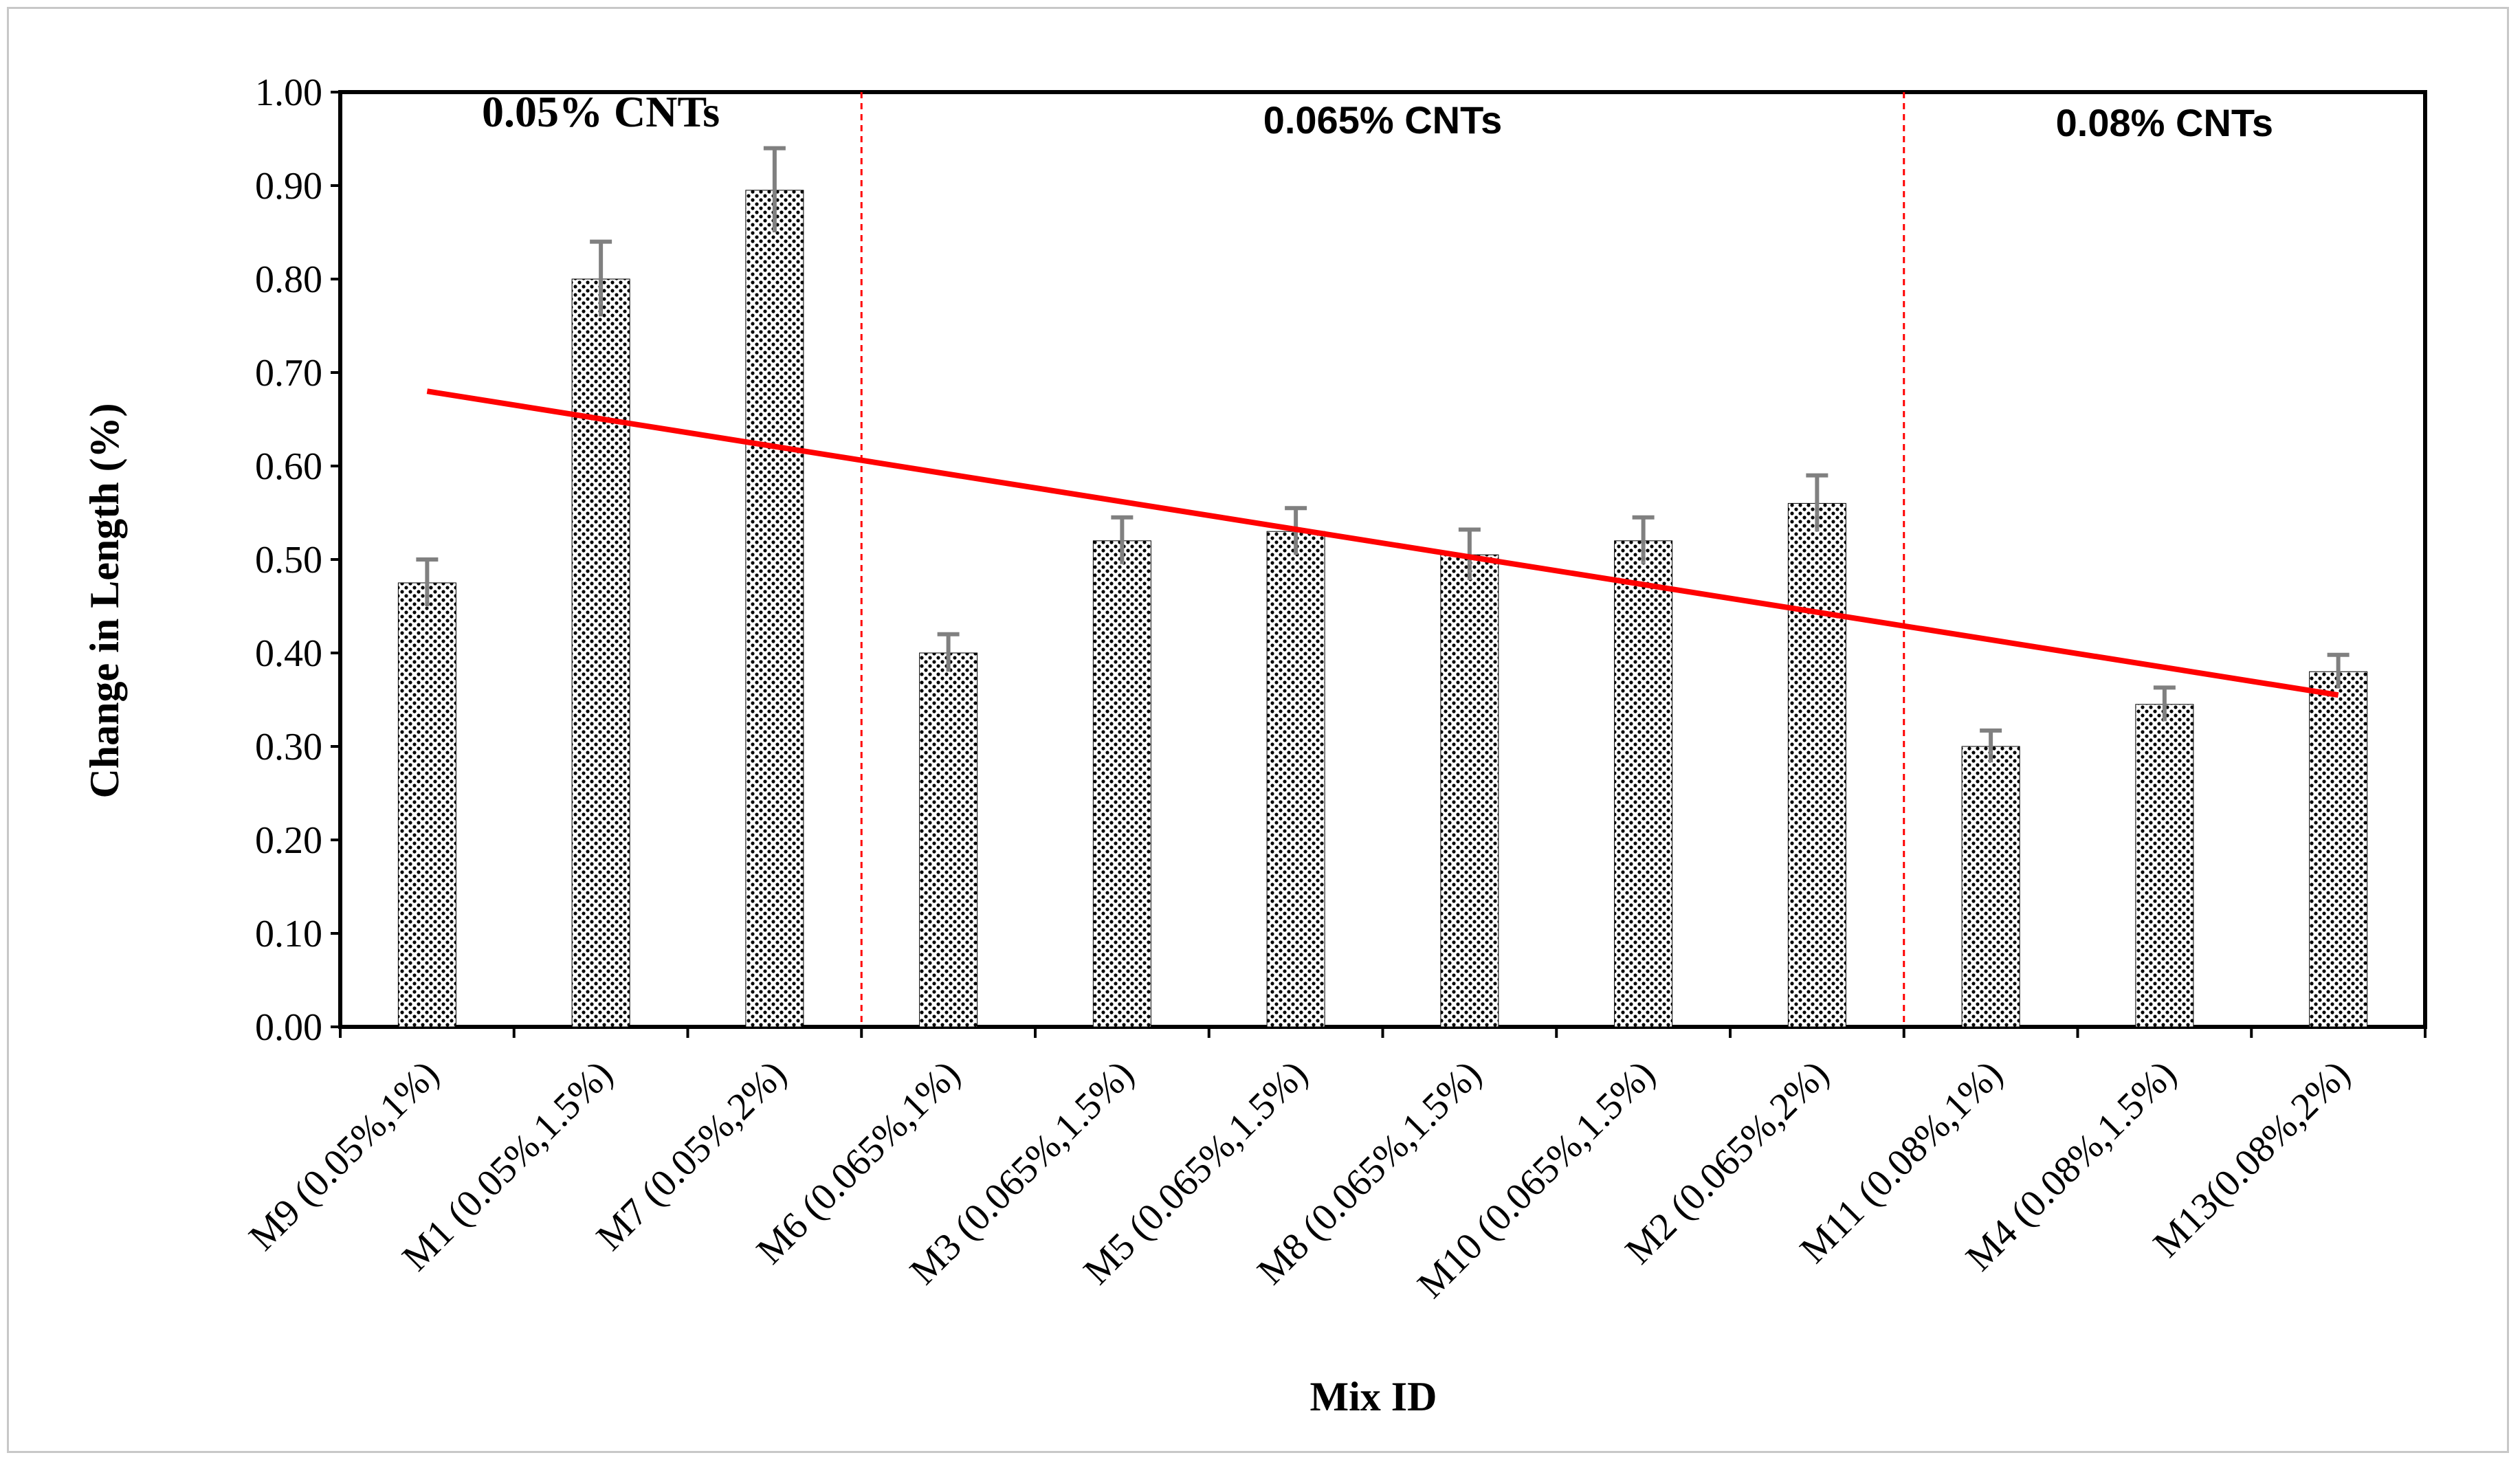  I want to click on x-axis-title: Mix ID, so click(1373, 1396).